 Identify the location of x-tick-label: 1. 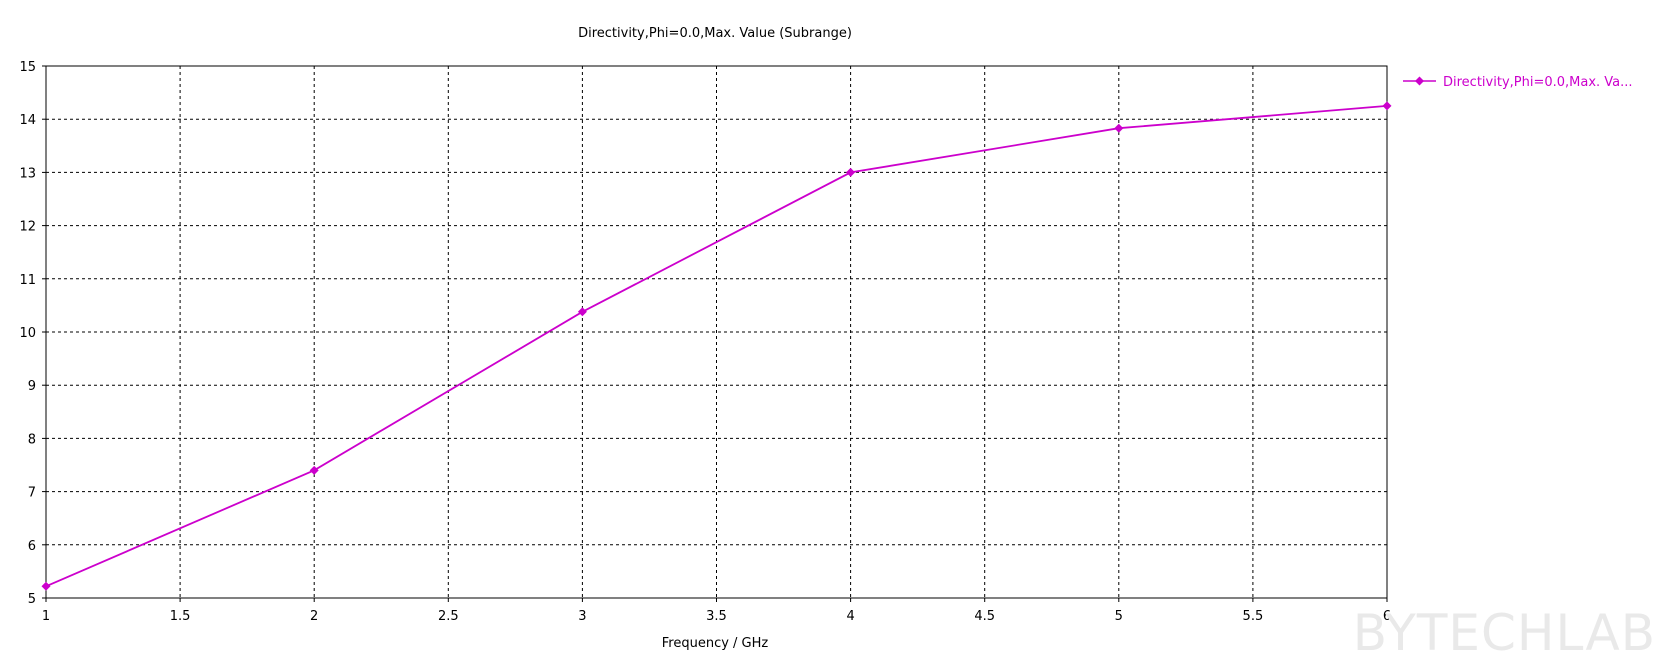
(46, 616).